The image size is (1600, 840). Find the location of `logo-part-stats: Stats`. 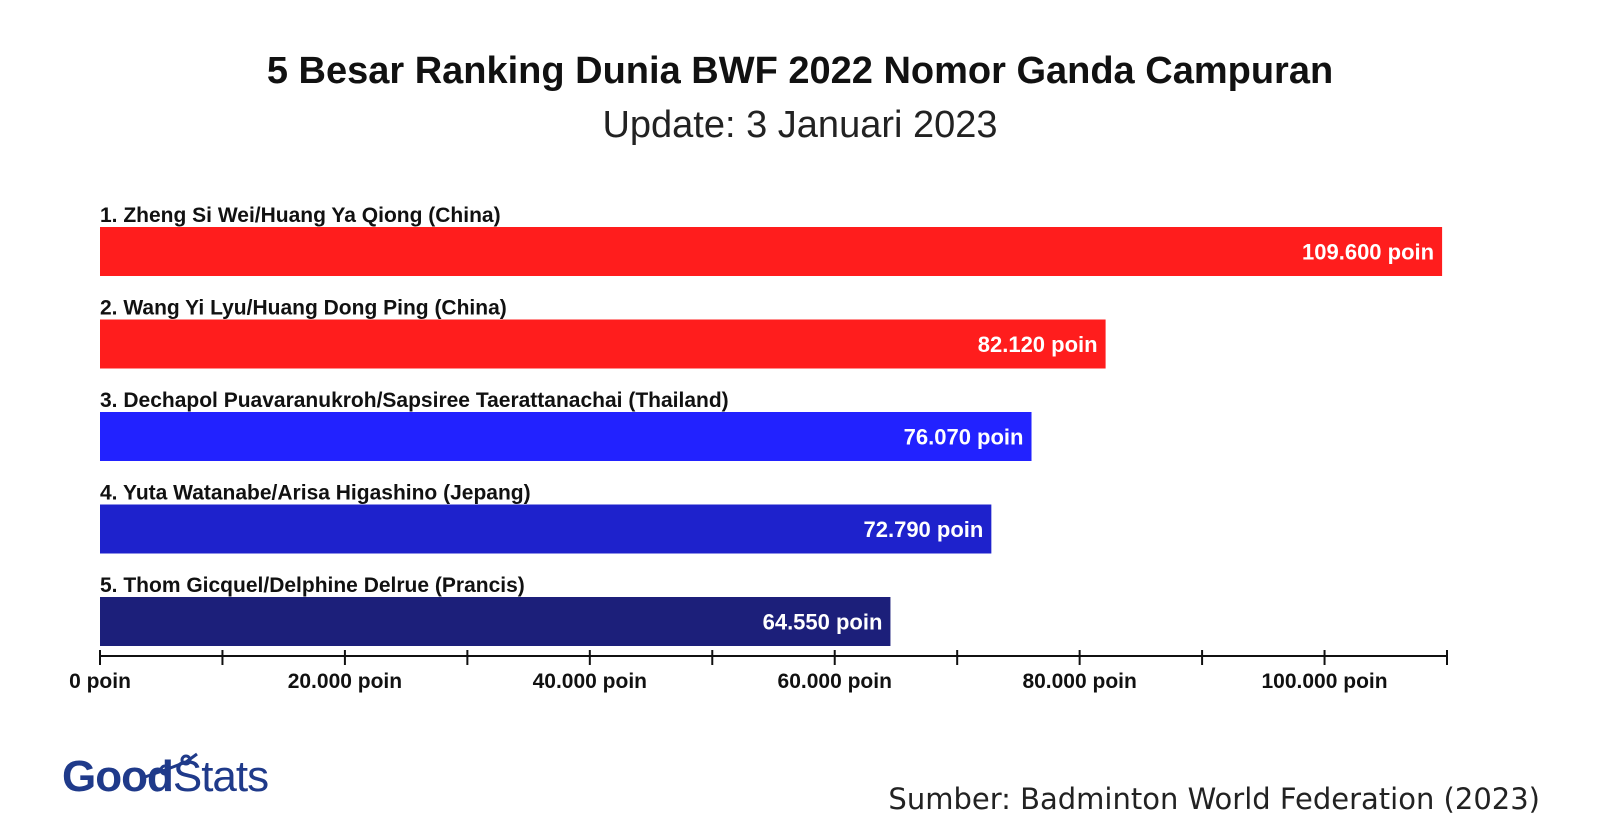

logo-part-stats: Stats is located at coordinates (220, 776).